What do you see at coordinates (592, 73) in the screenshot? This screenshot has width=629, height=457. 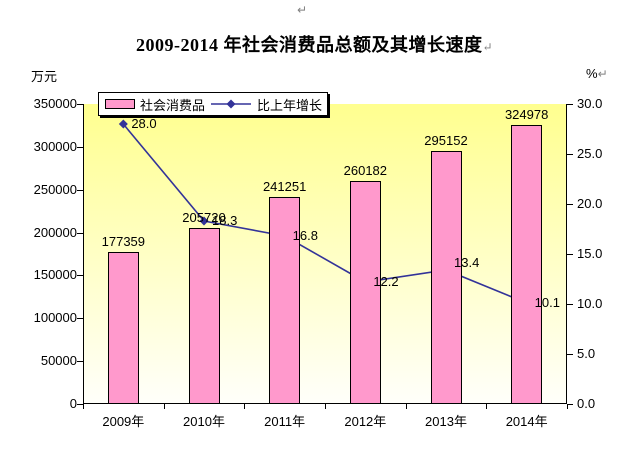 I see `right-axis-unit-text: %` at bounding box center [592, 73].